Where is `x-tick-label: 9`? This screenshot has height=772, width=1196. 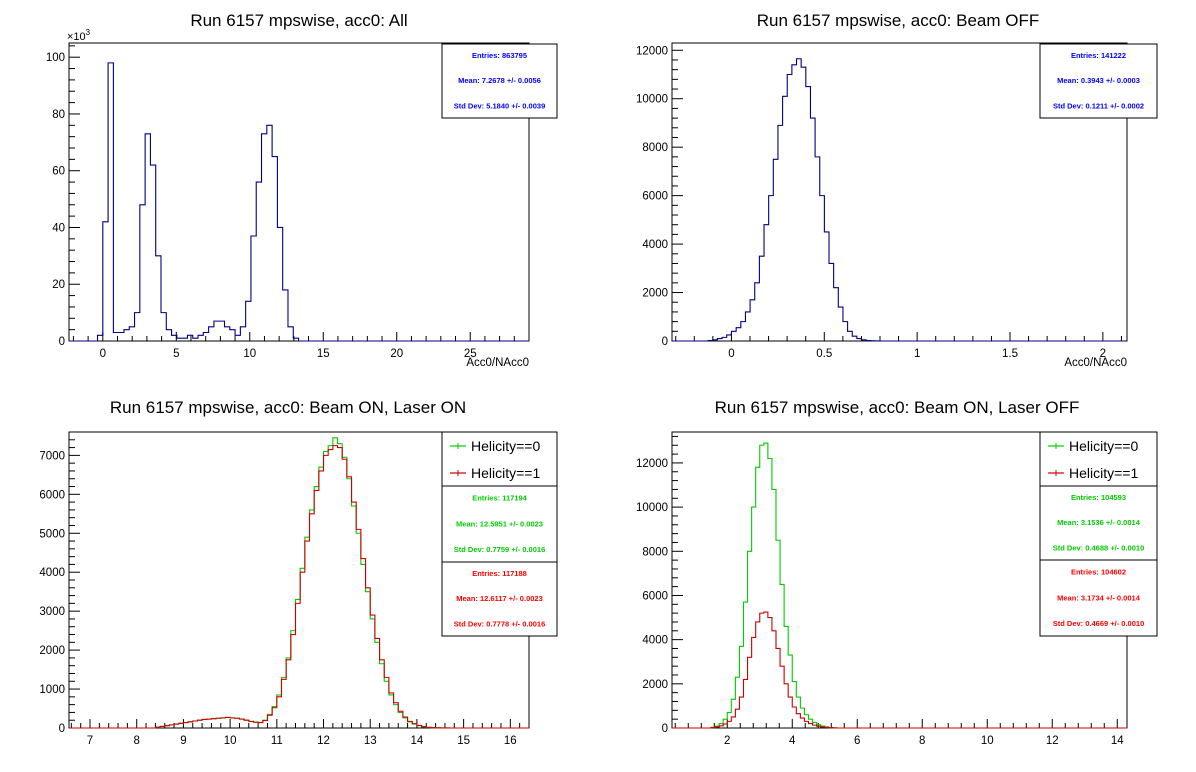 x-tick-label: 9 is located at coordinates (183, 741).